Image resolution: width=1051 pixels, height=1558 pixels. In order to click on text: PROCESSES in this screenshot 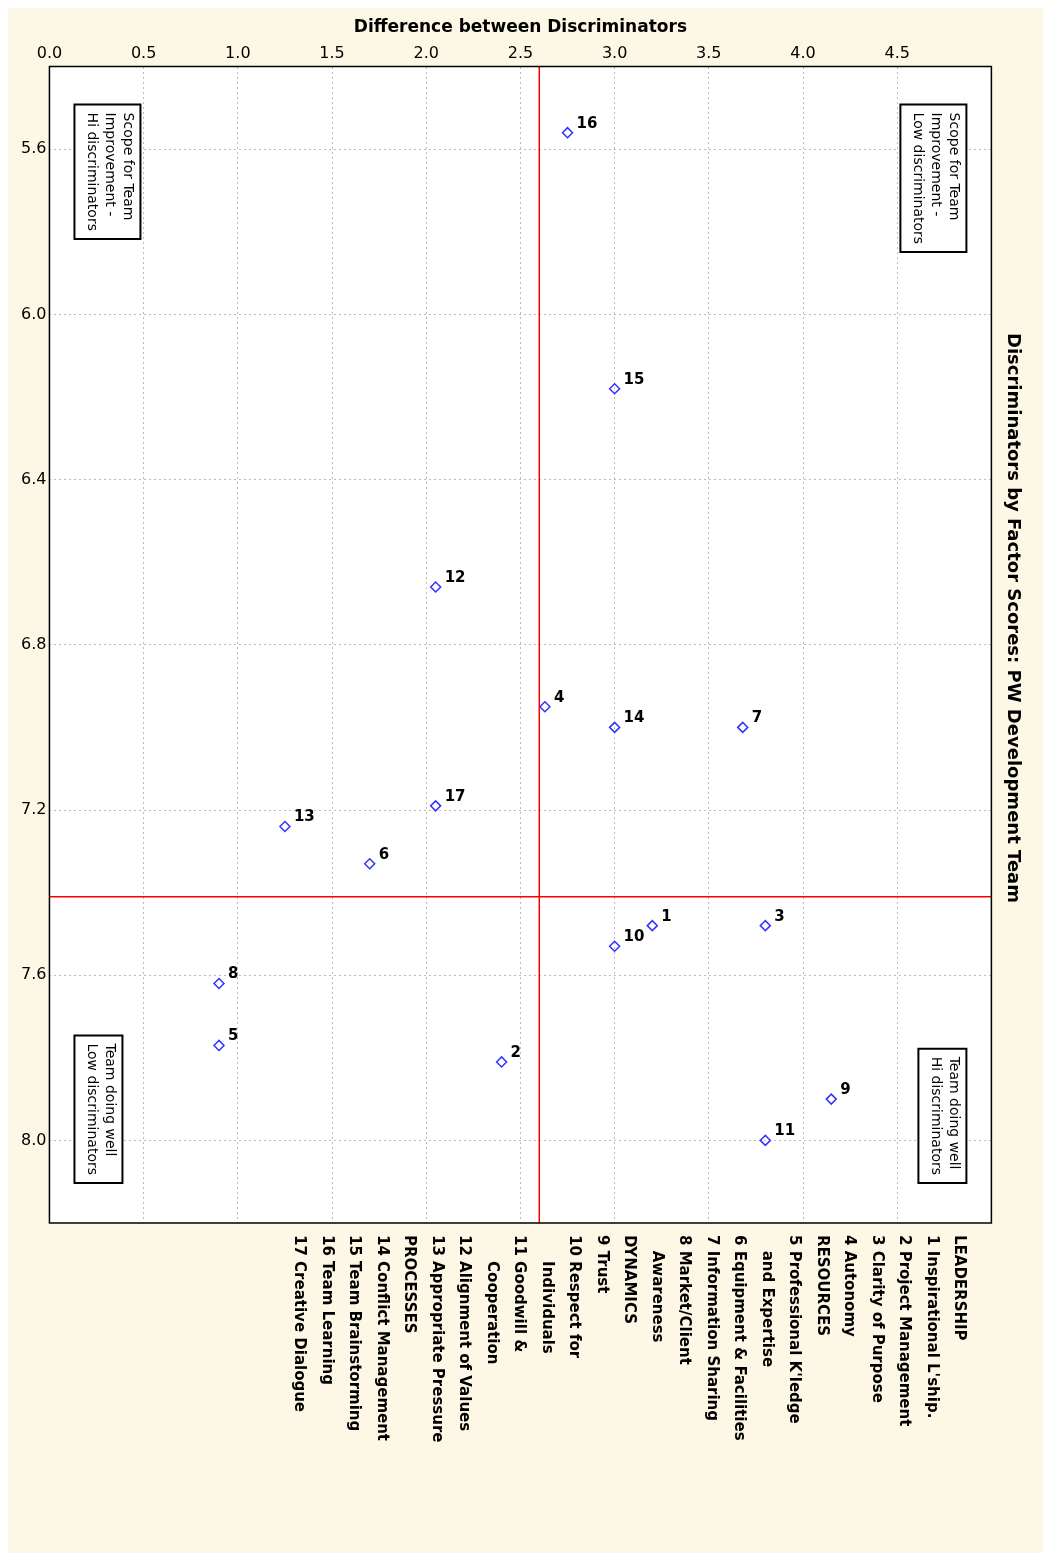, I will do `click(410, 1284)`.